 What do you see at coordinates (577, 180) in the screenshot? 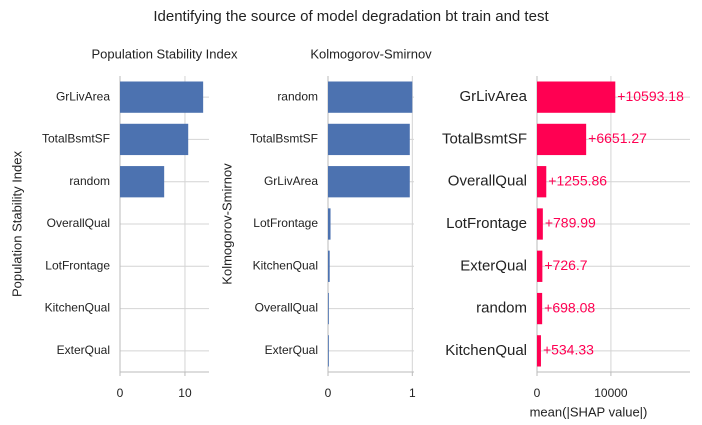
I see `value-label: +1255.86` at bounding box center [577, 180].